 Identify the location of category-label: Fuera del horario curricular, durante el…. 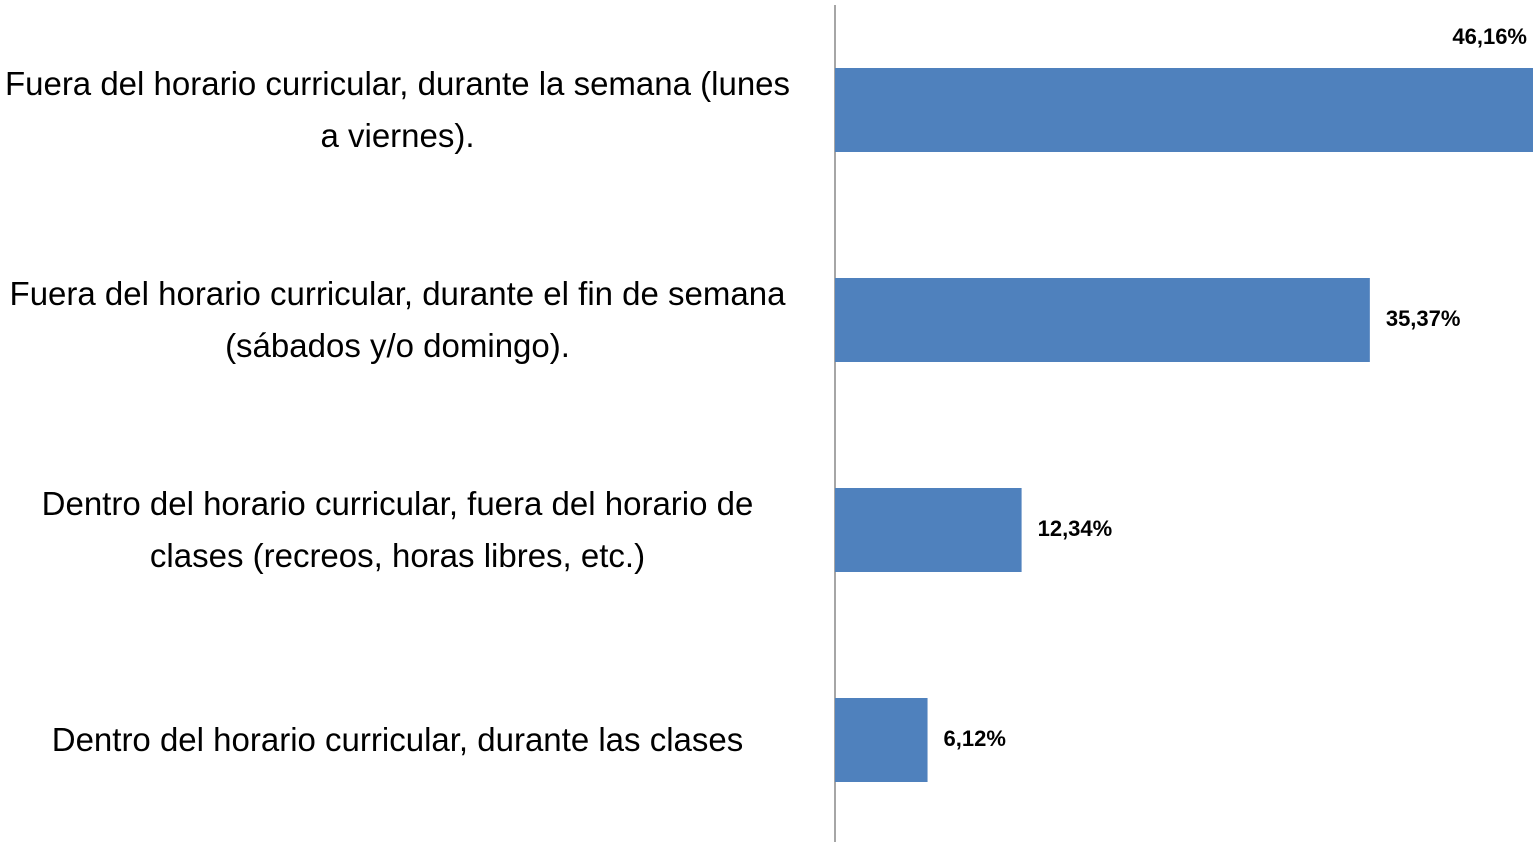
(397, 320).